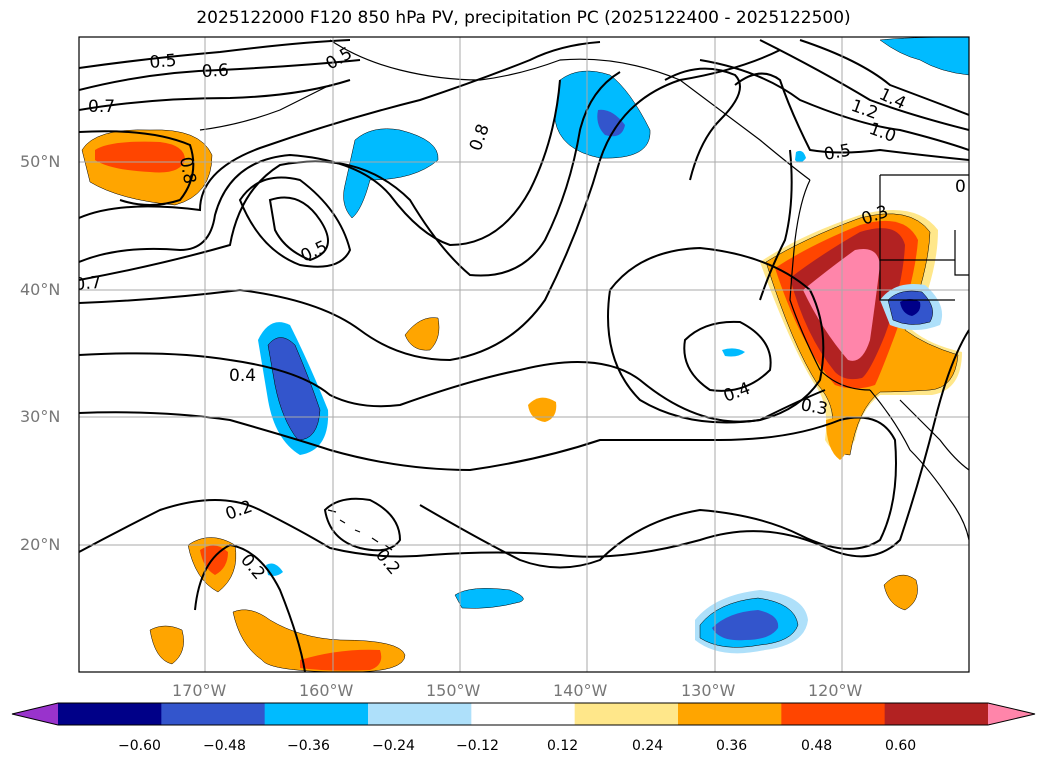 Image resolution: width=1047 pixels, height=765 pixels. Describe the element at coordinates (298, 229) in the screenshot. I see `contour-0.5-ring` at that location.